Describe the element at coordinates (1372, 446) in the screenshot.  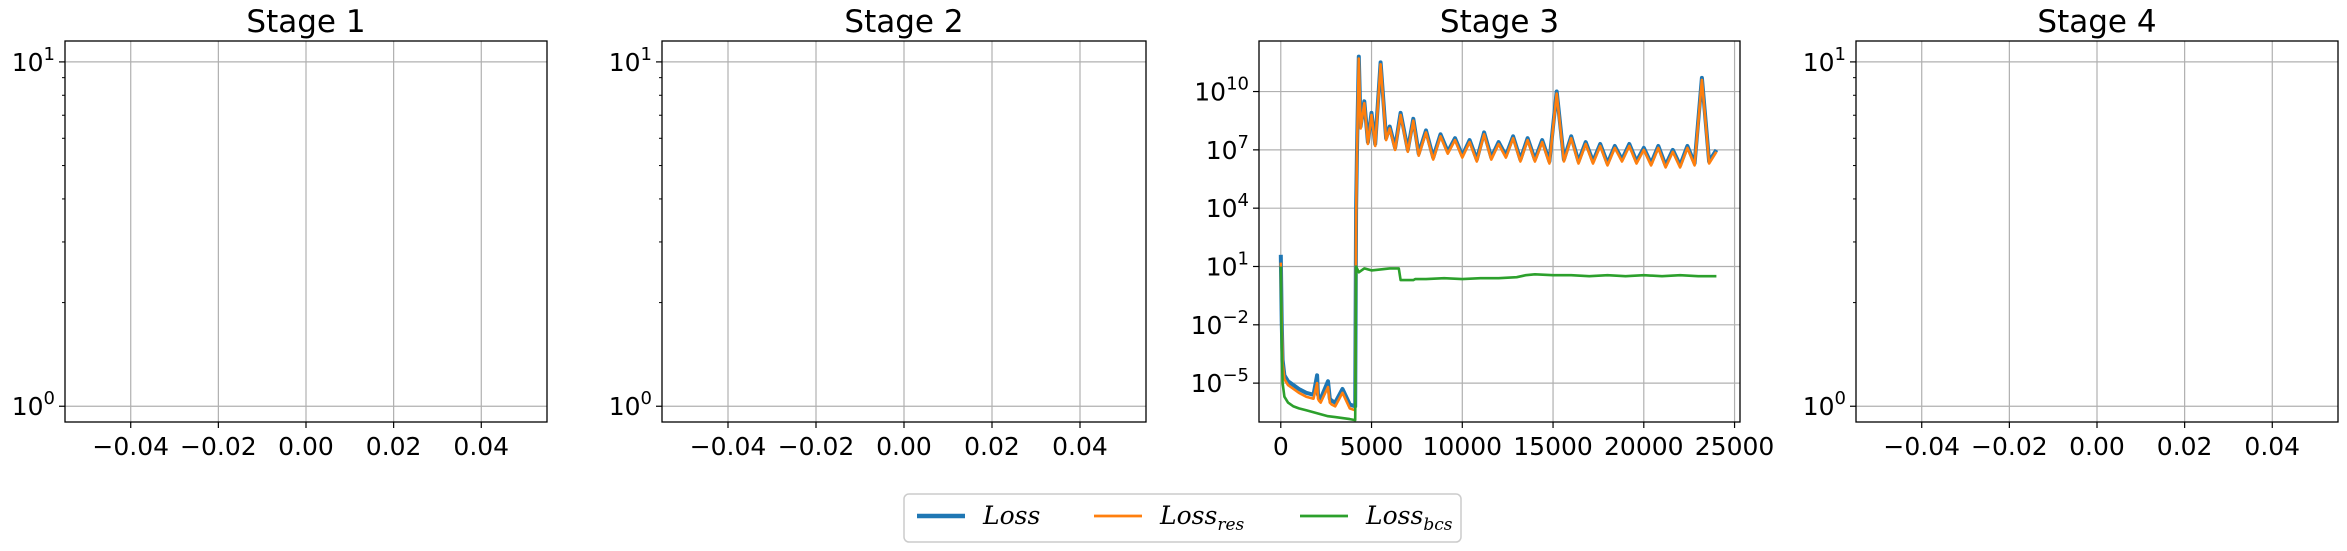
I see `x-tick-label: 5000` at that location.